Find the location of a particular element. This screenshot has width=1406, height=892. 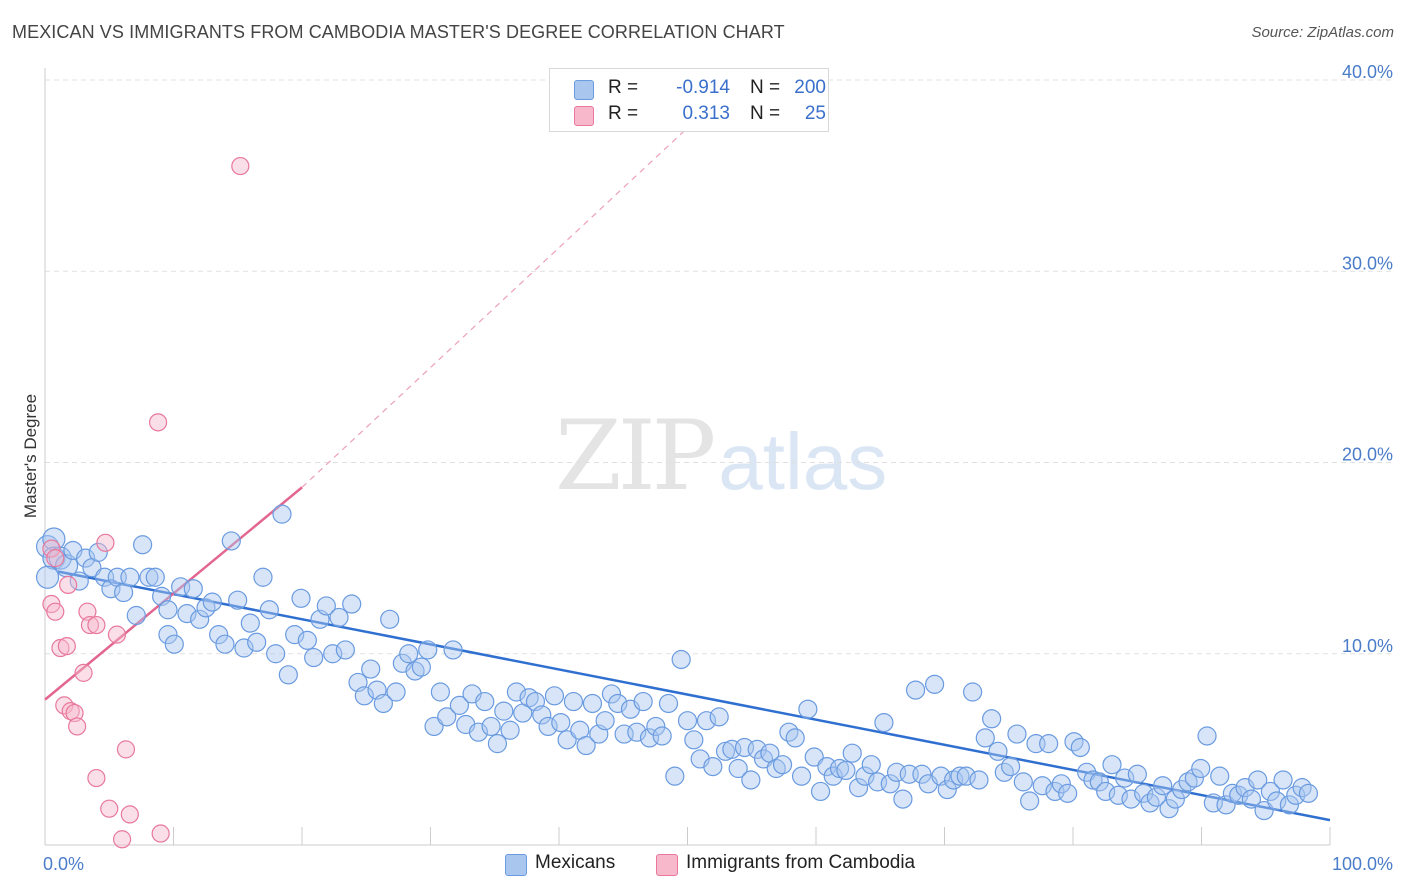

legend-r-value: -0.914 is located at coordinates (703, 87).